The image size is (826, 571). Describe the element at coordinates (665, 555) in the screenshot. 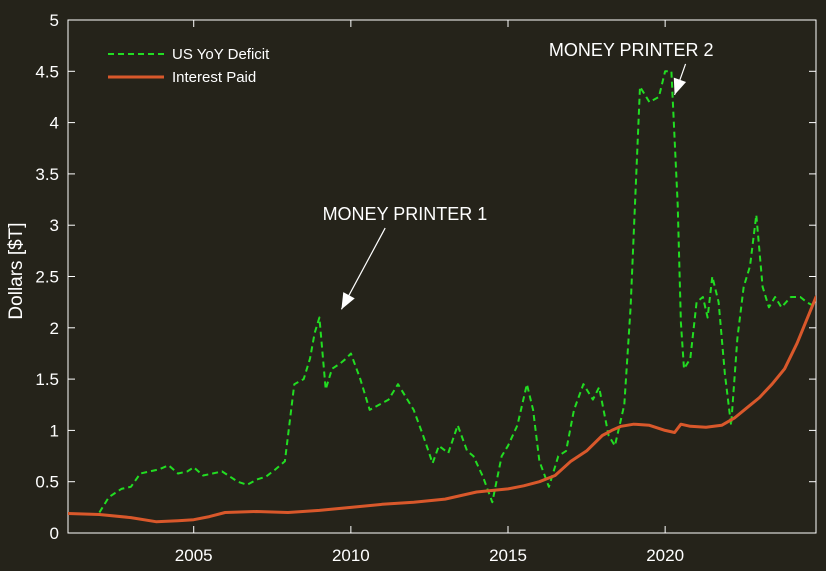

I see `x-tick-label: 2020` at that location.